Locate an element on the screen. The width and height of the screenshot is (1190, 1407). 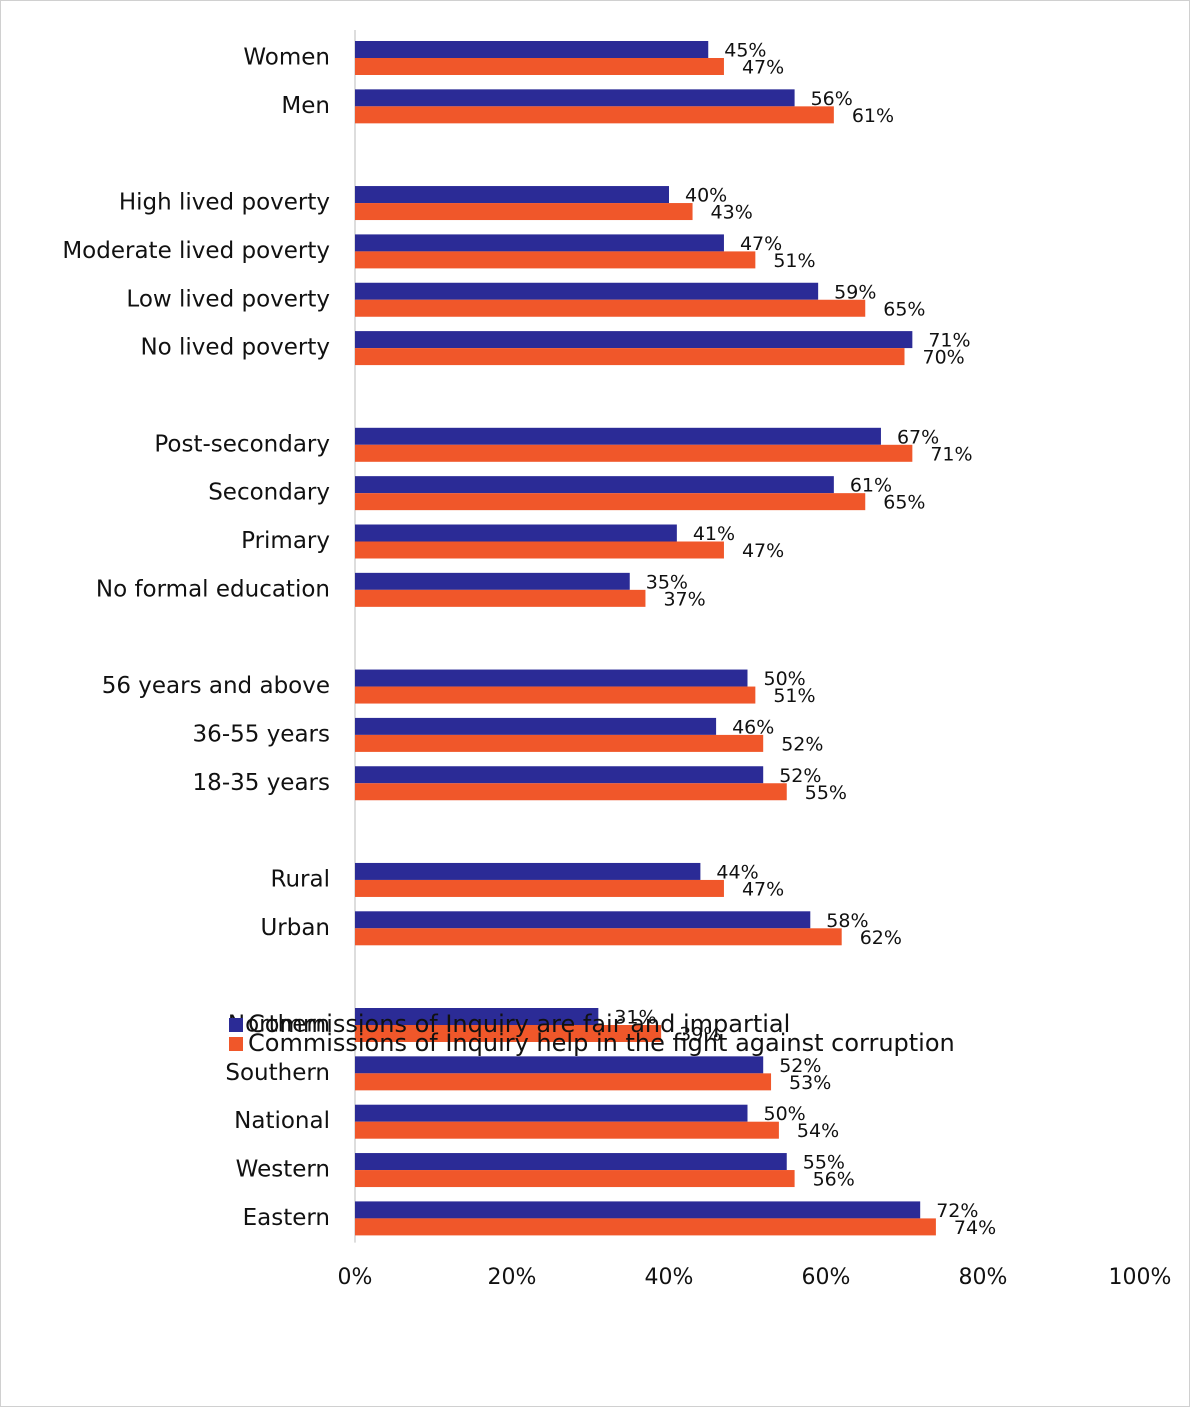
value-label: 43% is located at coordinates (732, 213).